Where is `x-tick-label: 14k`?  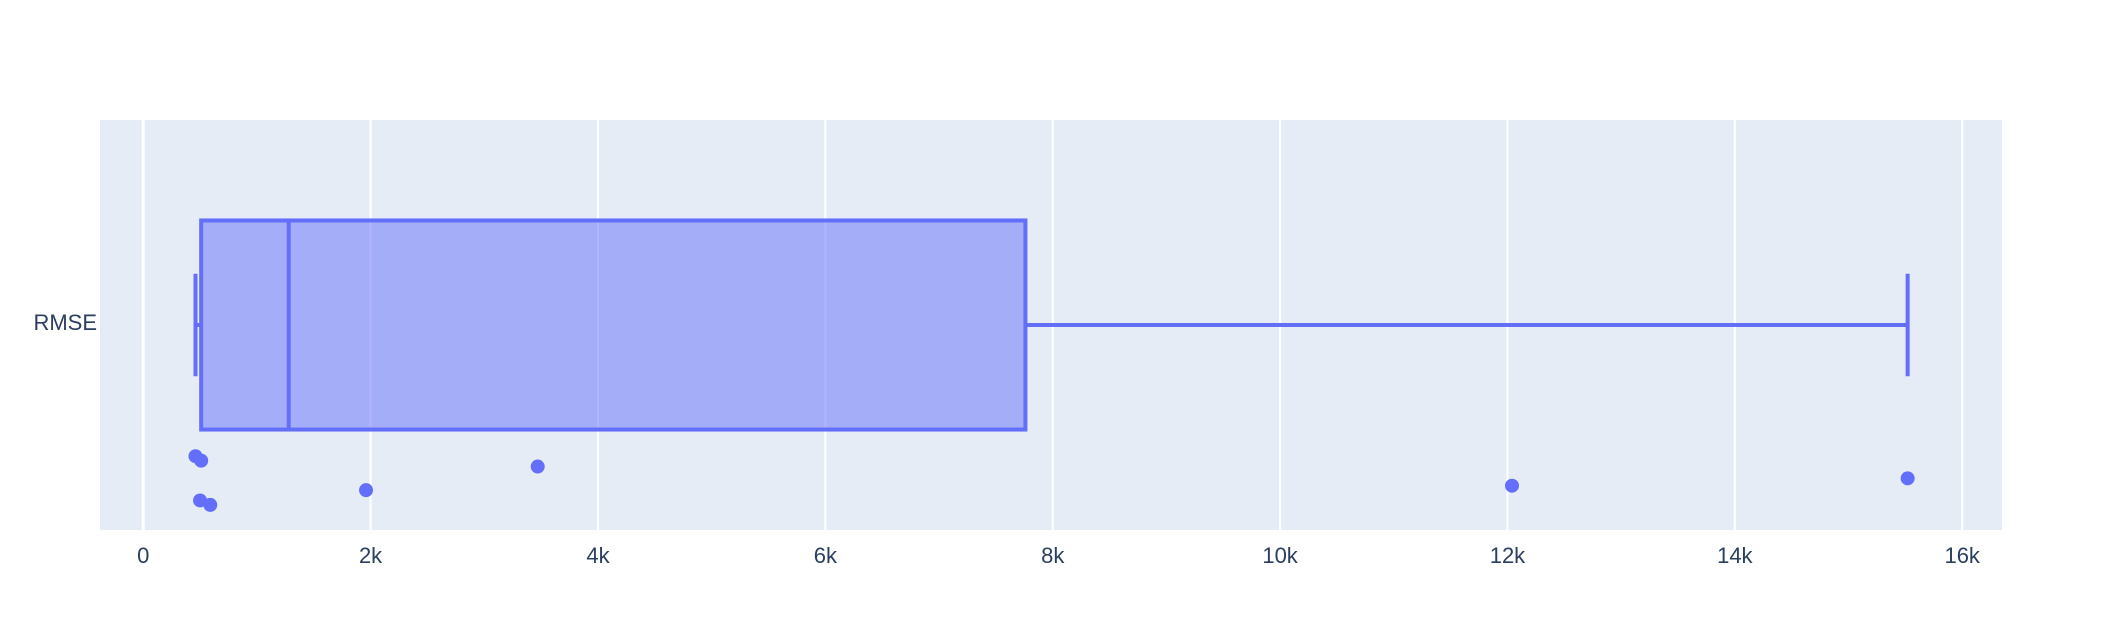 x-tick-label: 14k is located at coordinates (1735, 555).